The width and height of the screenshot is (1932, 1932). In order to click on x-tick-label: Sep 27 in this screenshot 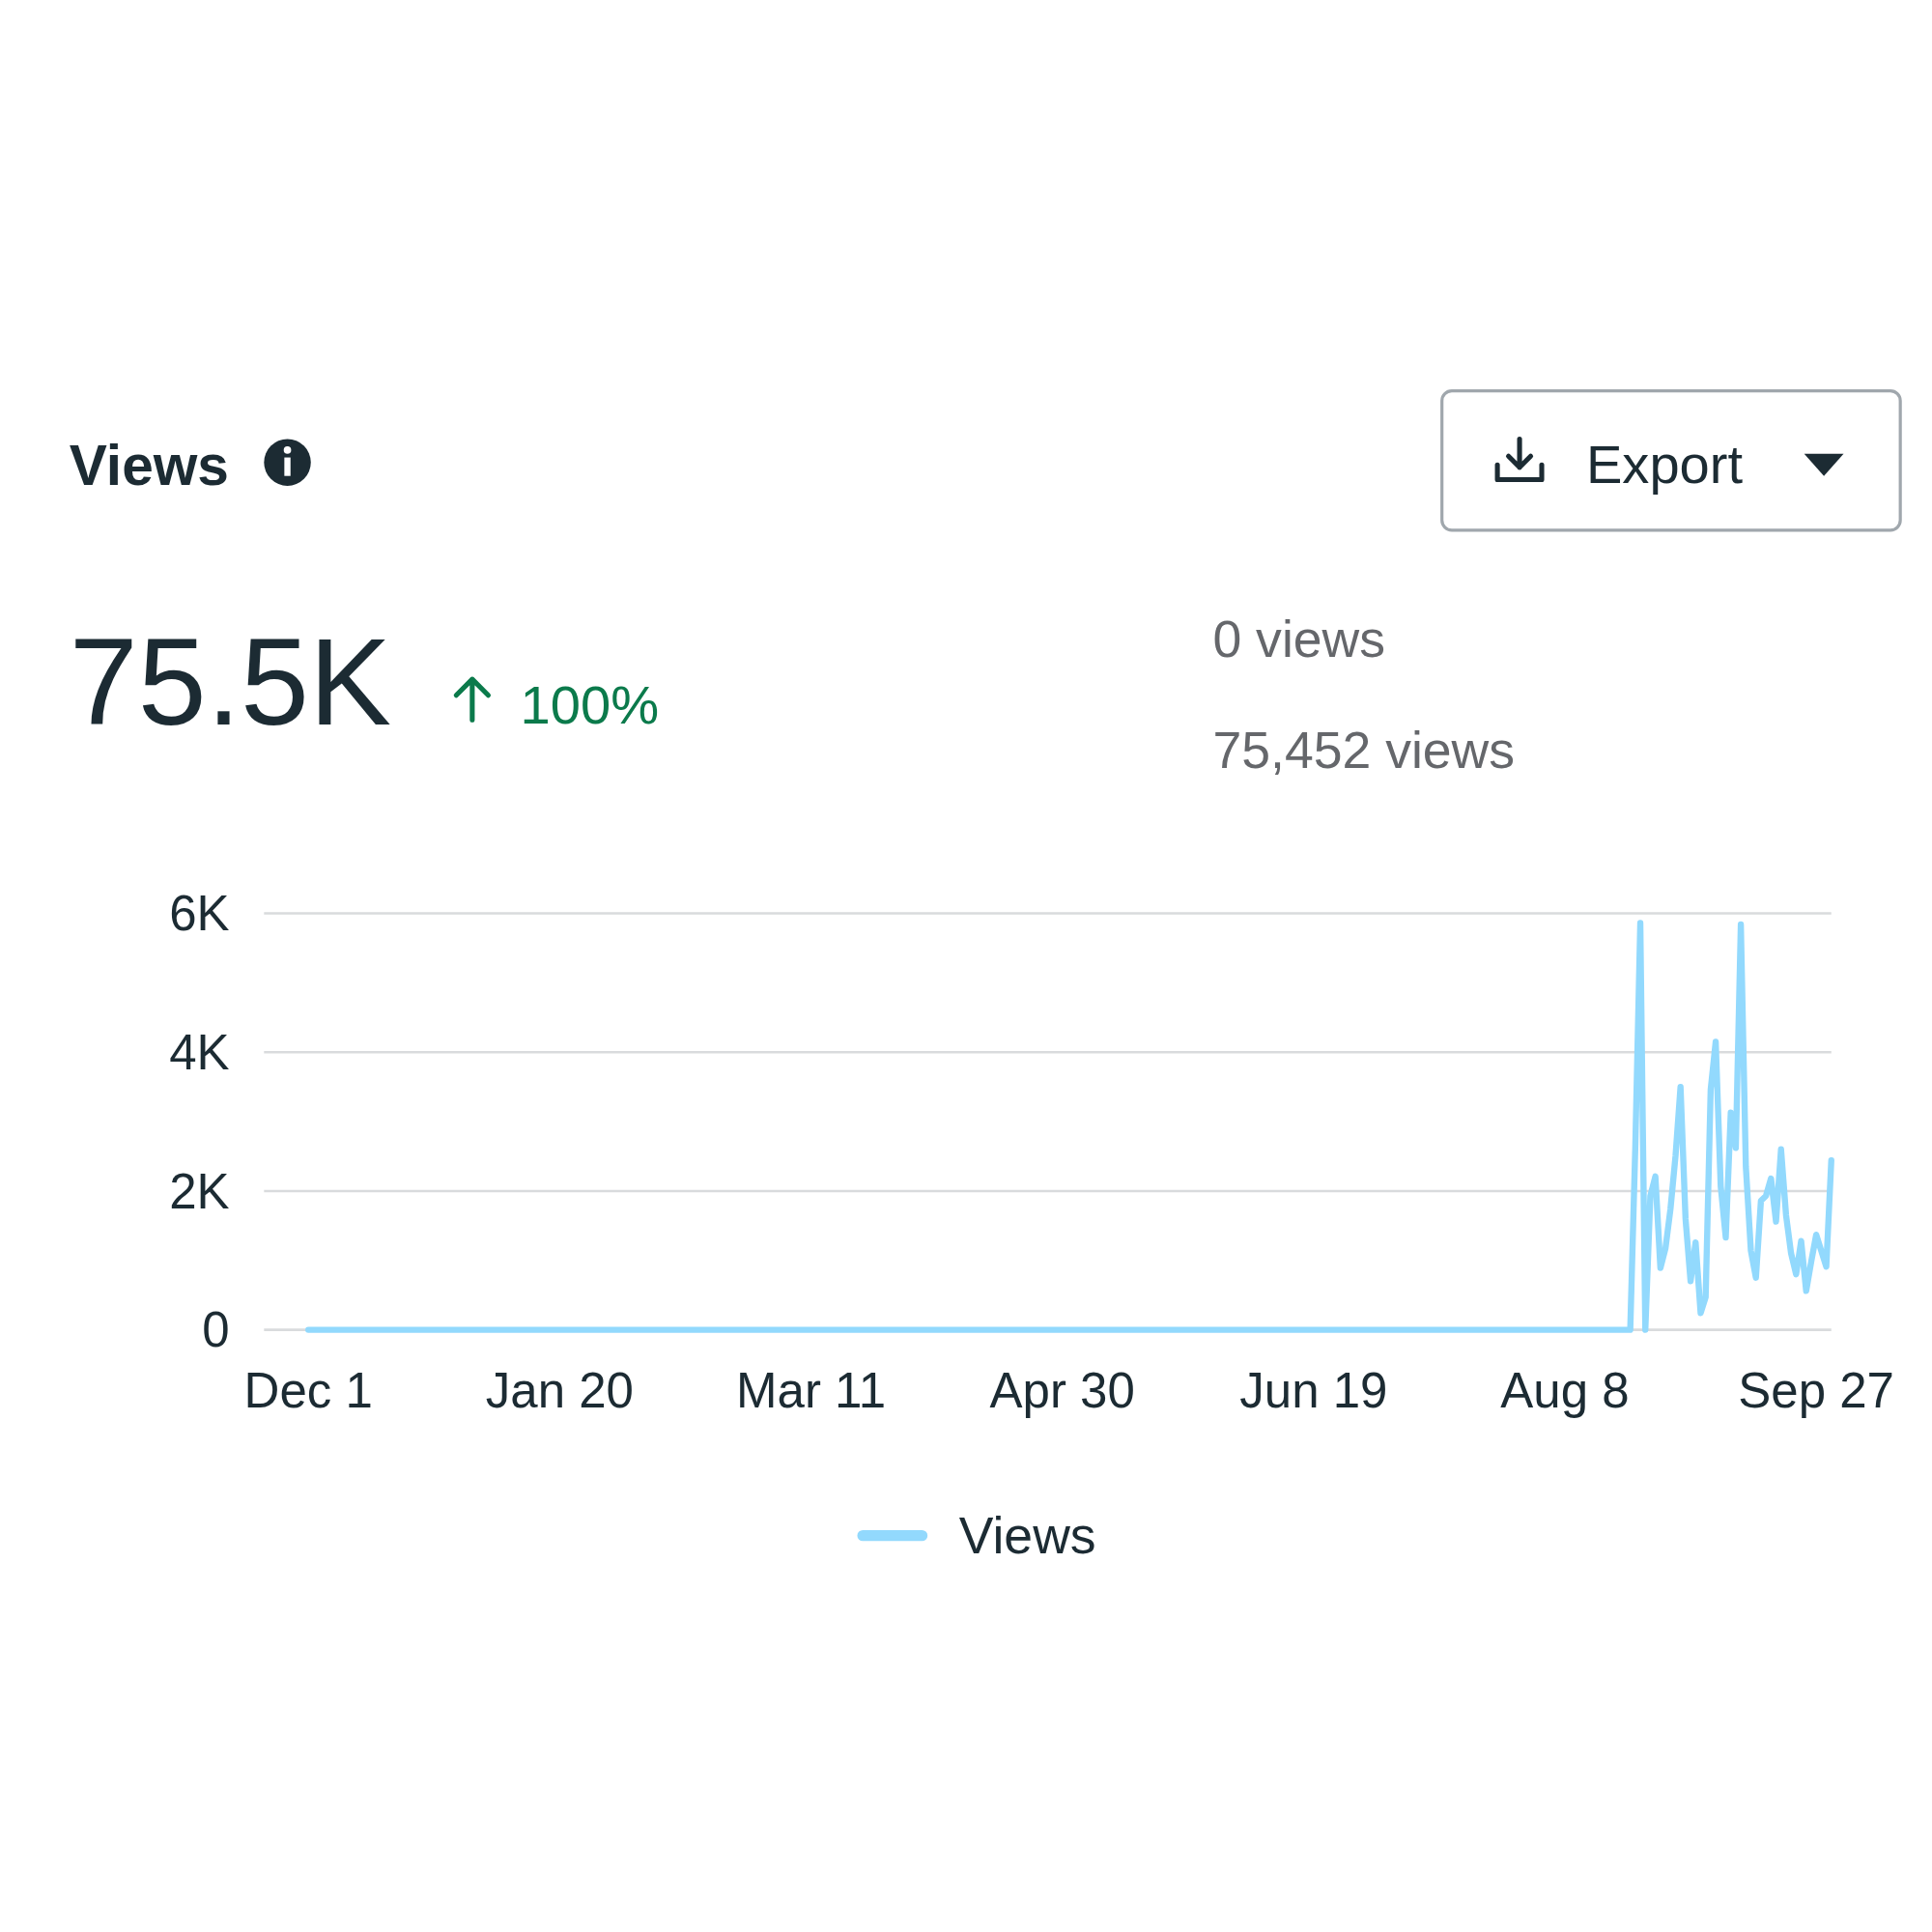, I will do `click(1816, 1390)`.